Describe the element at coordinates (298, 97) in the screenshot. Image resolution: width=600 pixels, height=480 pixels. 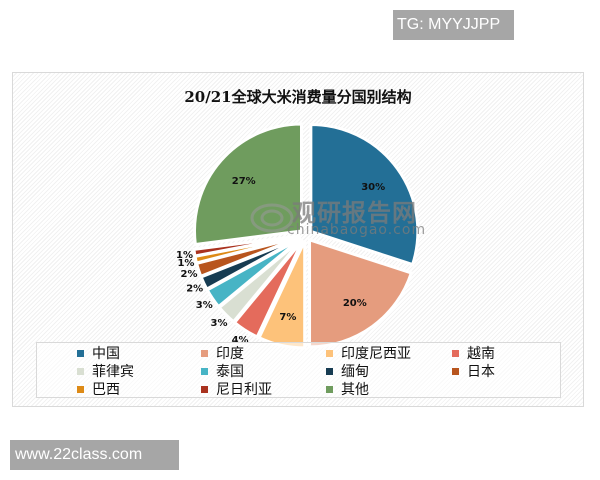
I see `chart-title: 20/21全球大米消费量分国别结构` at that location.